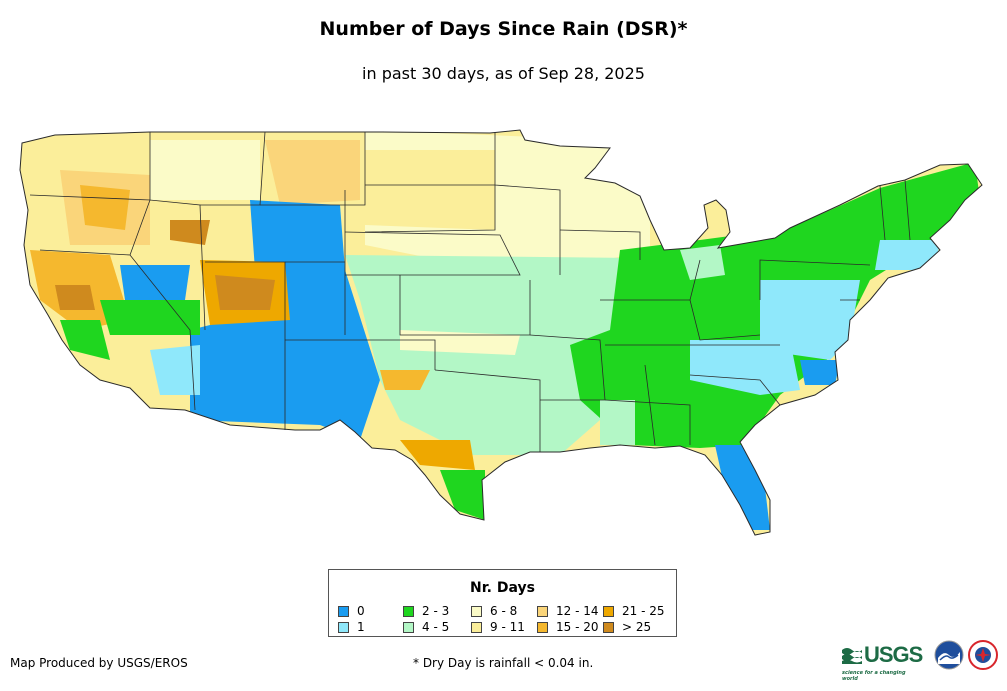 Image resolution: width=1007 pixels, height=691 pixels. What do you see at coordinates (351, 611) in the screenshot?
I see `legend-item-0: 0` at bounding box center [351, 611].